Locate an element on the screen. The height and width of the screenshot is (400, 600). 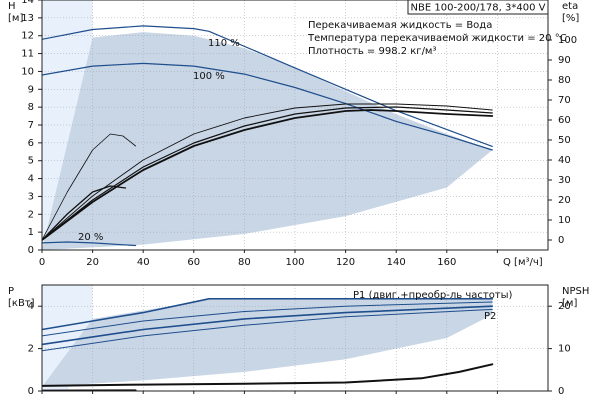
left-light-band-power_npsh is located at coordinates (67, 338).